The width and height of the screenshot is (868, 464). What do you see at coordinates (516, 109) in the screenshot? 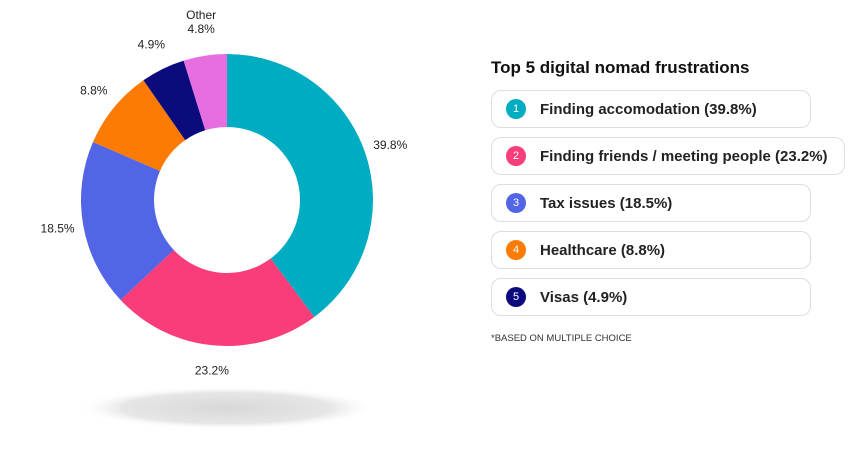
I see `legend-number: 1` at bounding box center [516, 109].